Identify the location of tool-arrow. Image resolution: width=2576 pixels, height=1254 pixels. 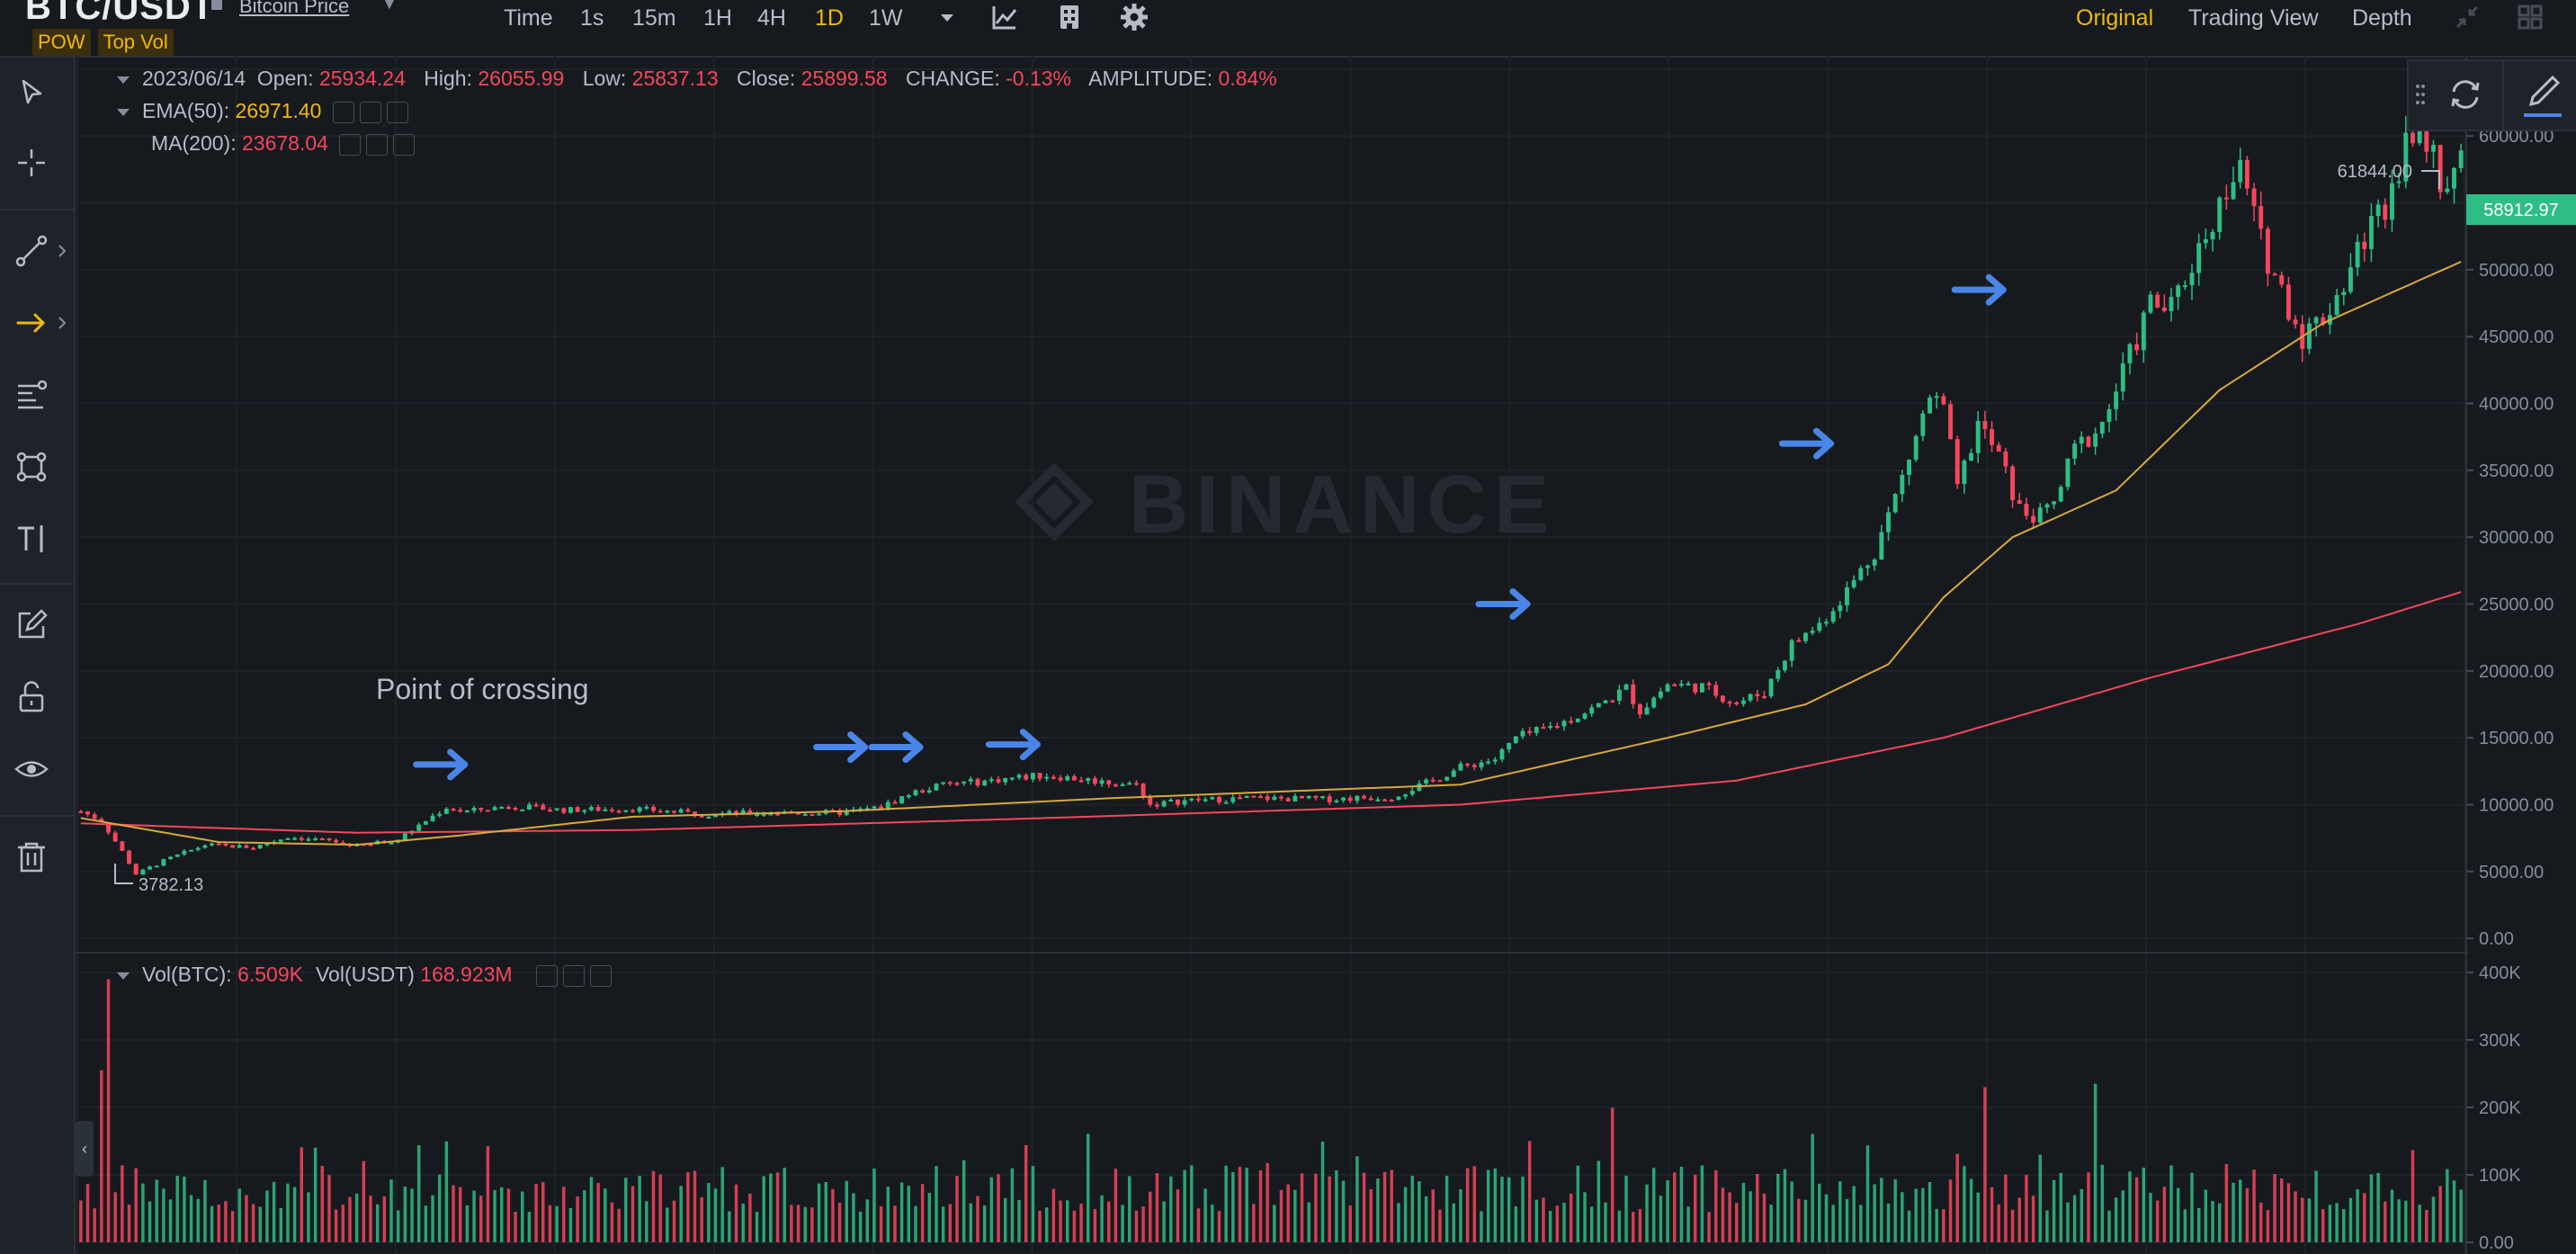
(37, 324).